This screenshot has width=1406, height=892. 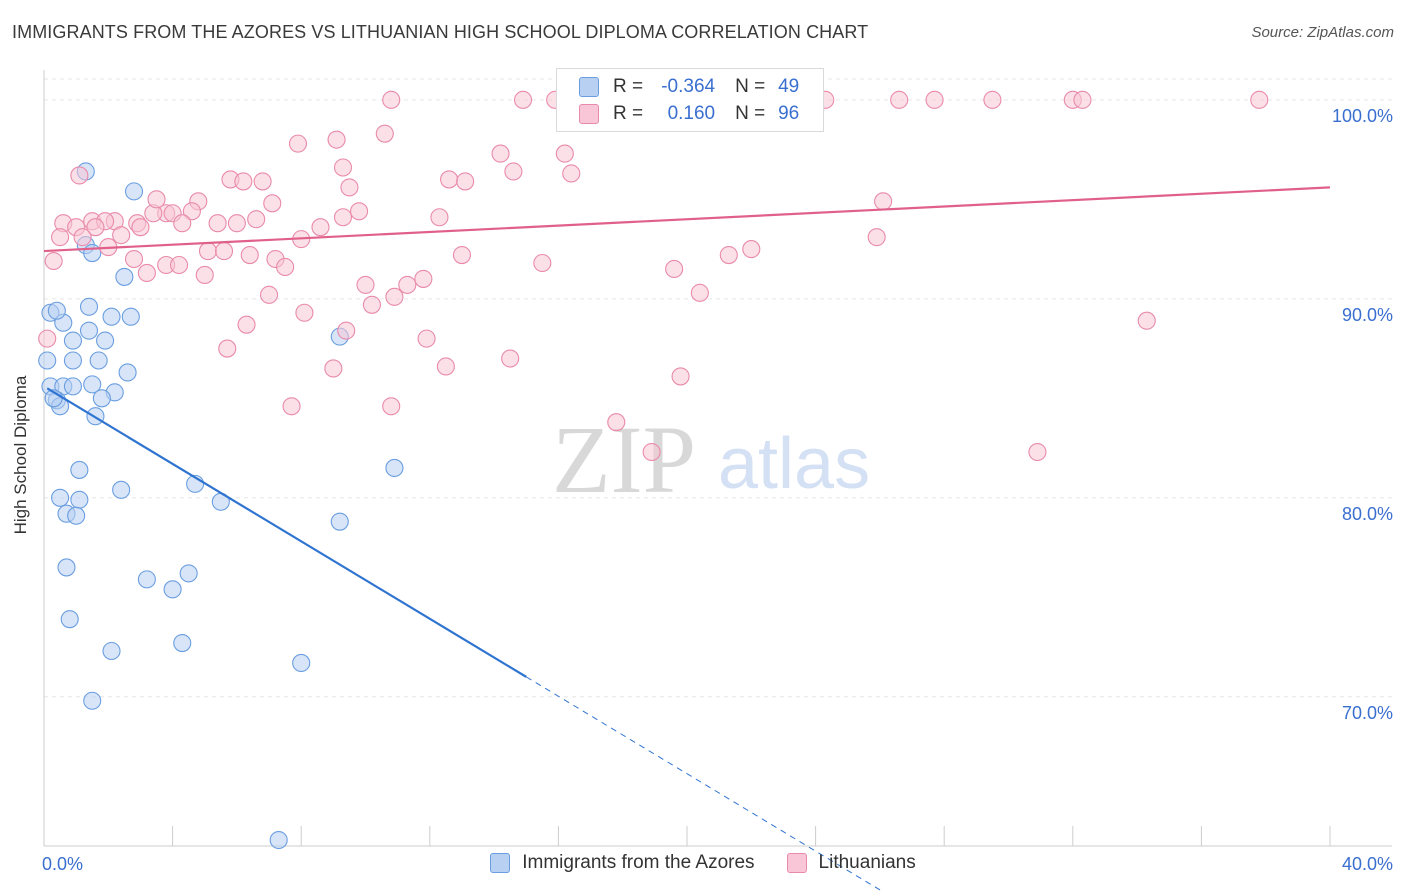 What do you see at coordinates (589, 87) in the screenshot?
I see `legend-swatch-azores` at bounding box center [589, 87].